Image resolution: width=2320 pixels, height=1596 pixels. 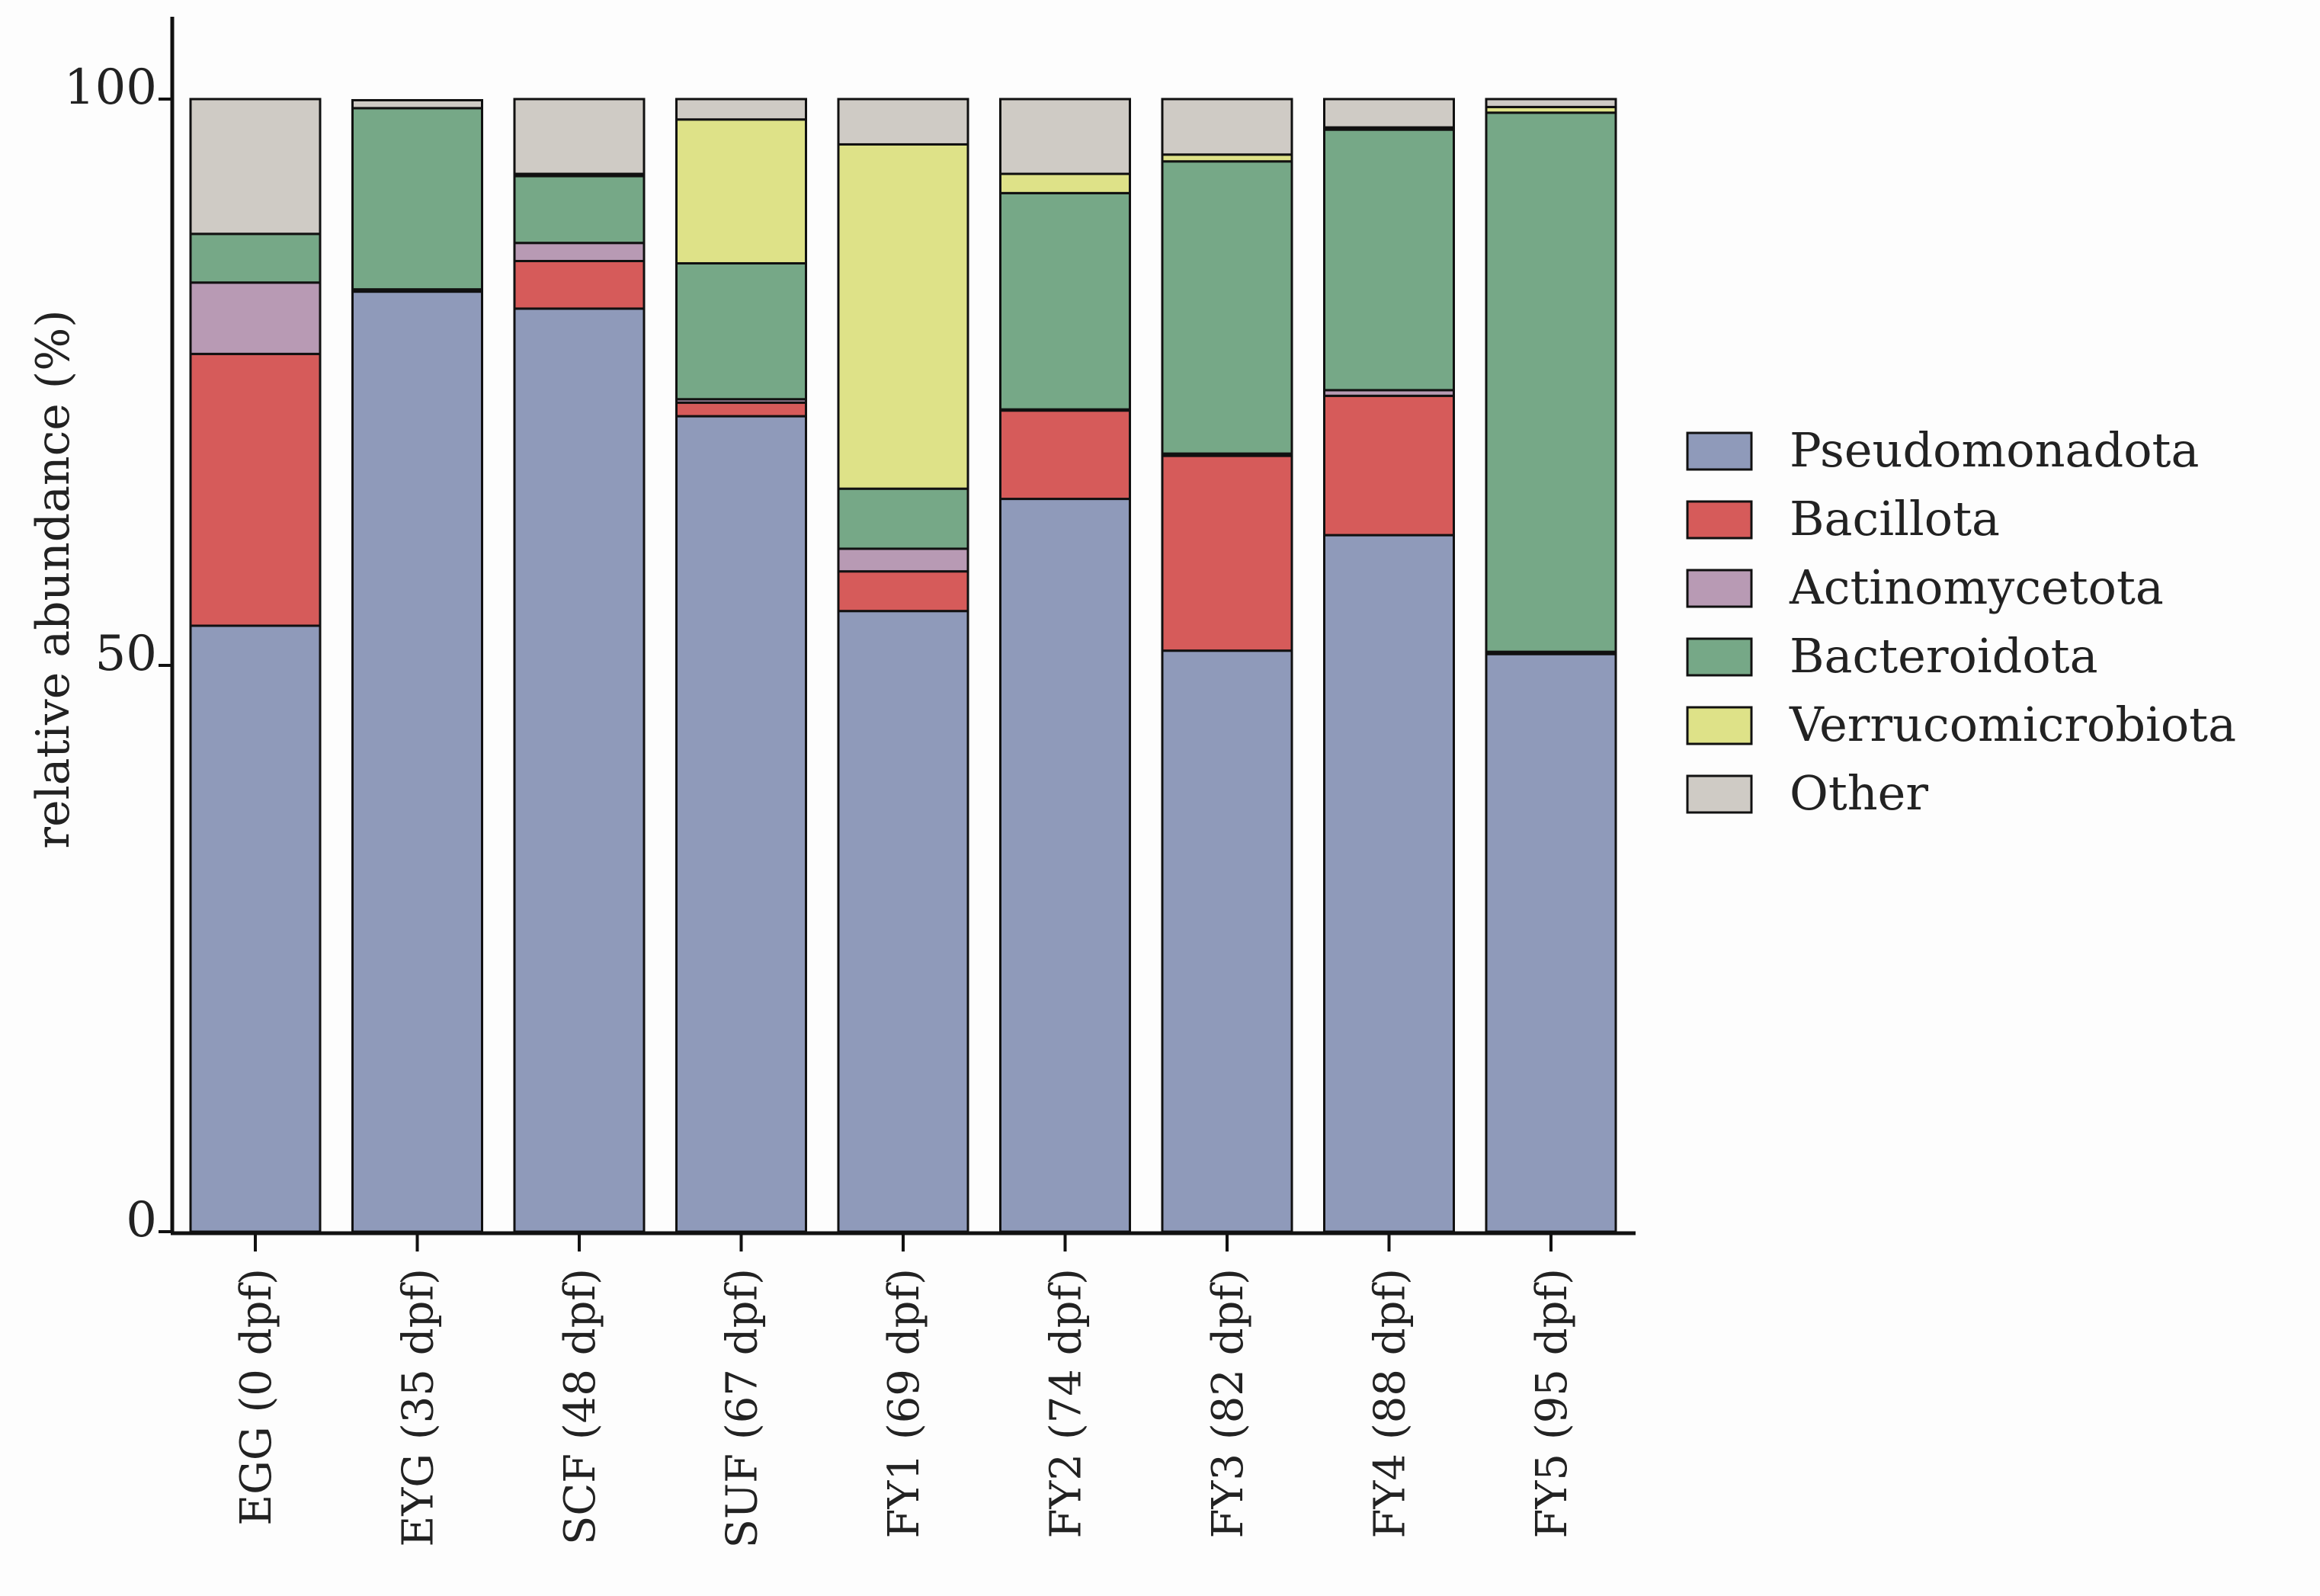 I want to click on legend-swatch-actinomycetota, so click(x=1719, y=588).